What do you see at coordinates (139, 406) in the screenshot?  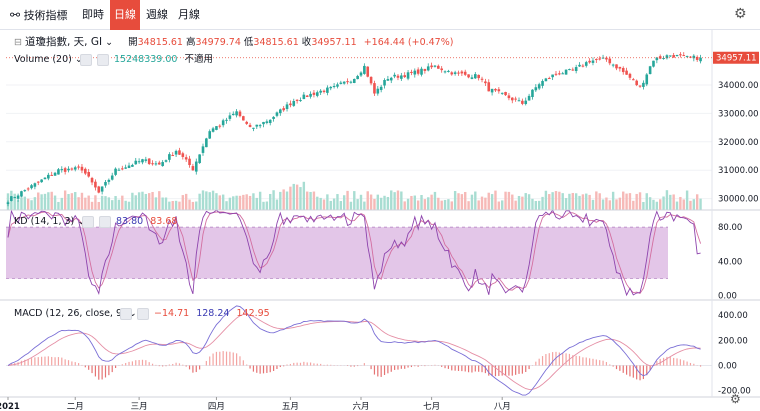 I see `time-tick-label-2: 三月` at bounding box center [139, 406].